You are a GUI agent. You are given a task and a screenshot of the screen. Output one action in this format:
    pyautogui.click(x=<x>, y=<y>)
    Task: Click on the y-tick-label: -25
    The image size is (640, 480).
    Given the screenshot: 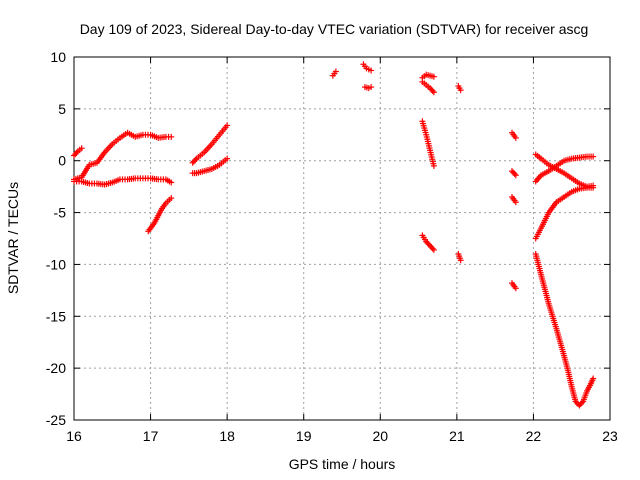 What is the action you would take?
    pyautogui.click(x=56, y=420)
    